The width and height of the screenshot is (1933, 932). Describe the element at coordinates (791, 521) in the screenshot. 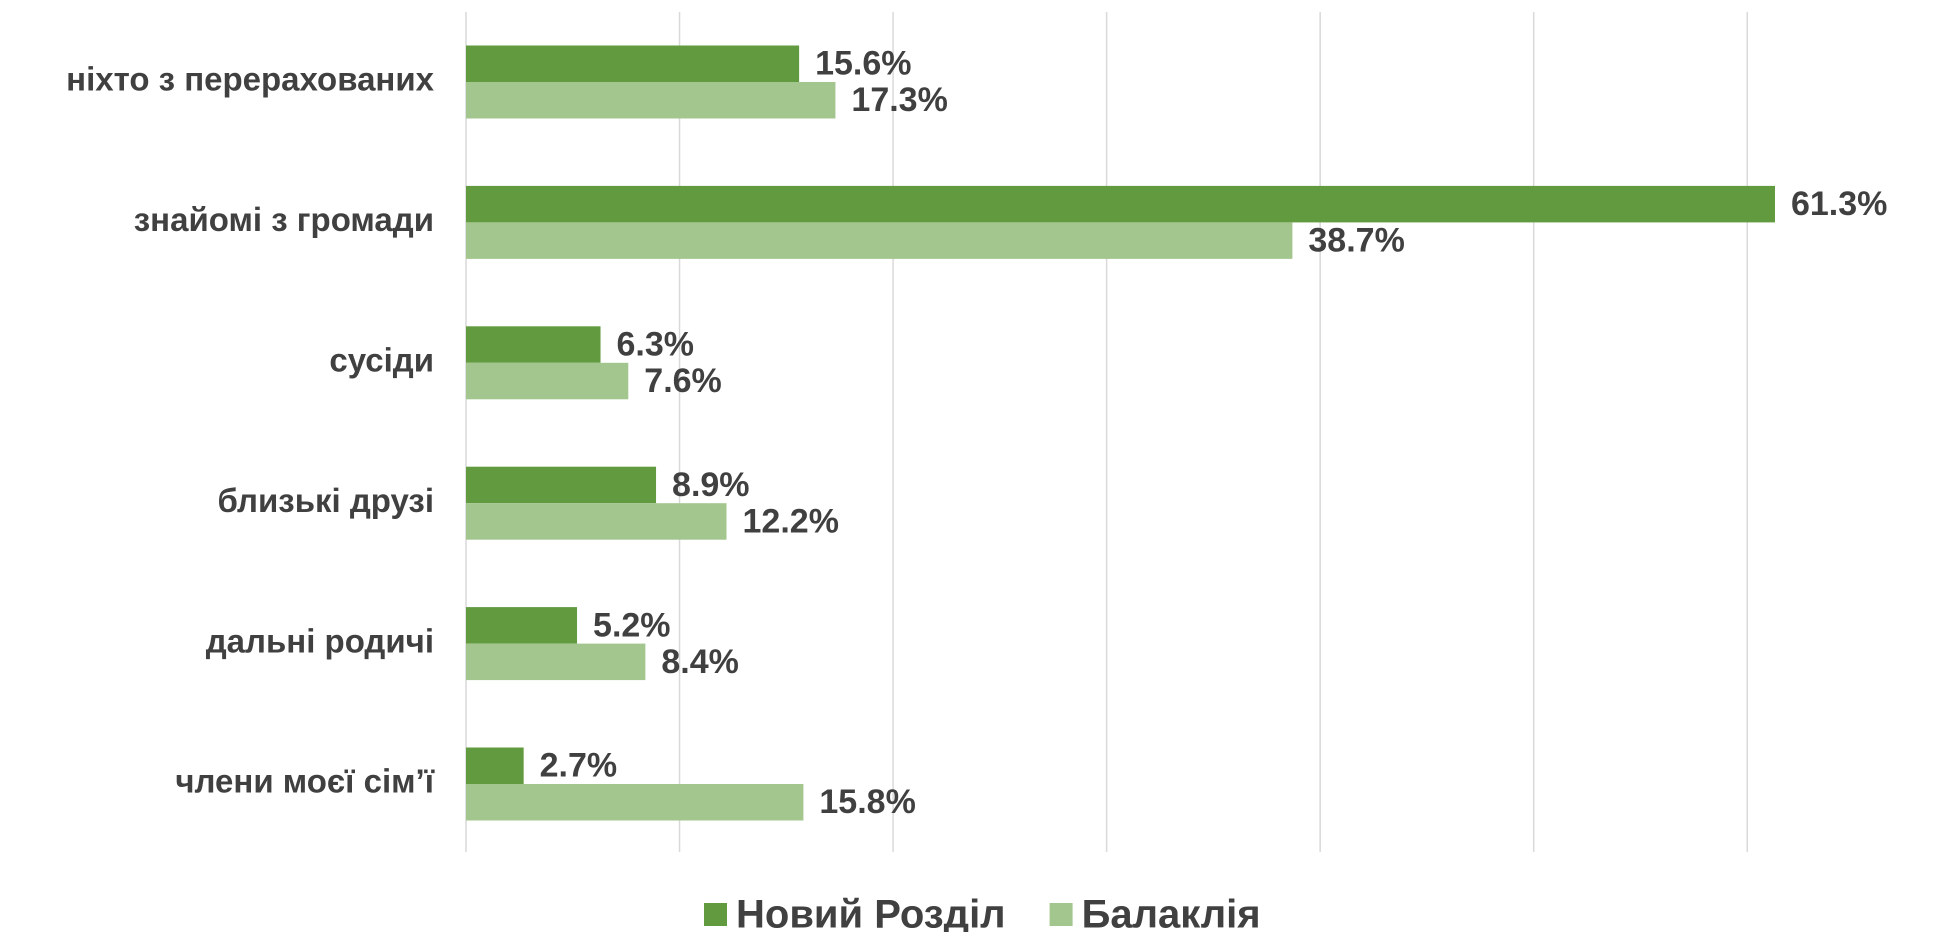

I see `value-label: 12.2%` at that location.